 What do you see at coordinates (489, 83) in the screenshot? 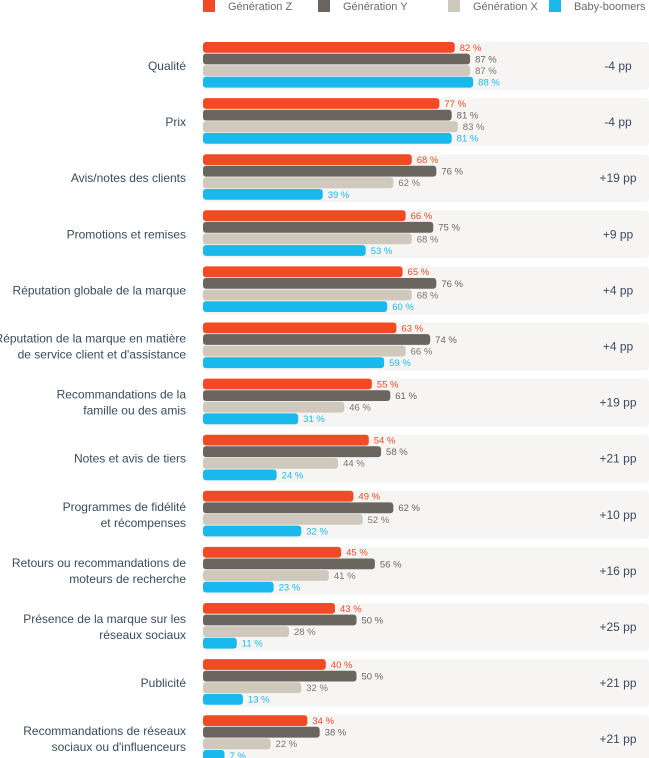
I see `value-label: 88 %` at bounding box center [489, 83].